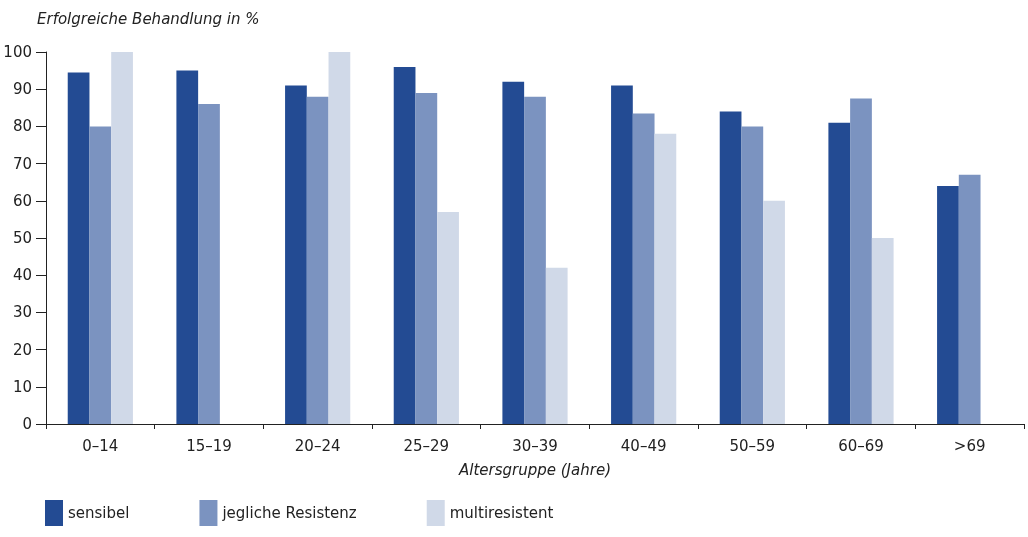  I want to click on legend-label: jegliche Resistenz, so click(289, 513).